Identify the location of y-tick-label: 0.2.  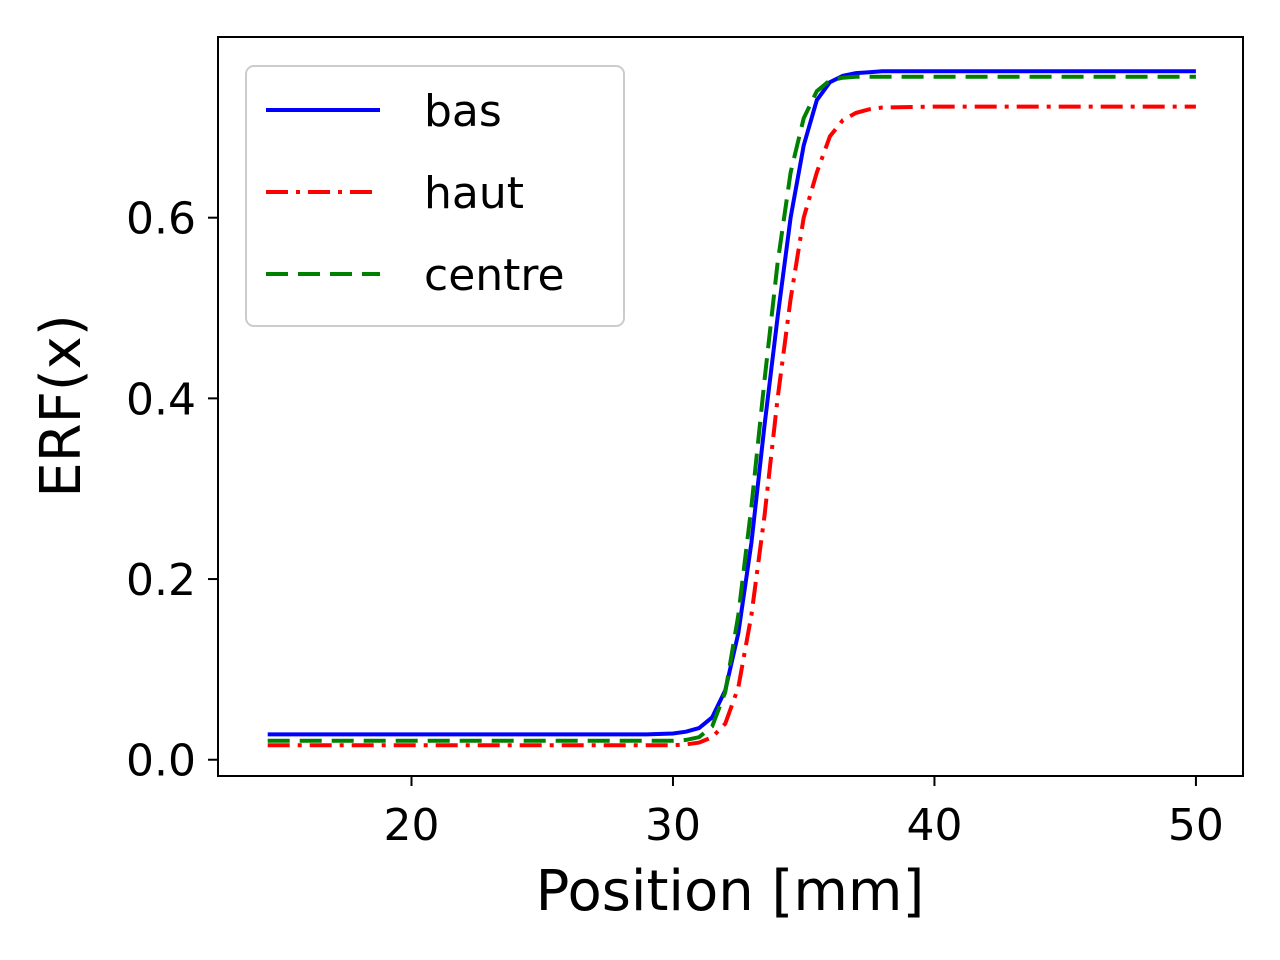
(161, 580).